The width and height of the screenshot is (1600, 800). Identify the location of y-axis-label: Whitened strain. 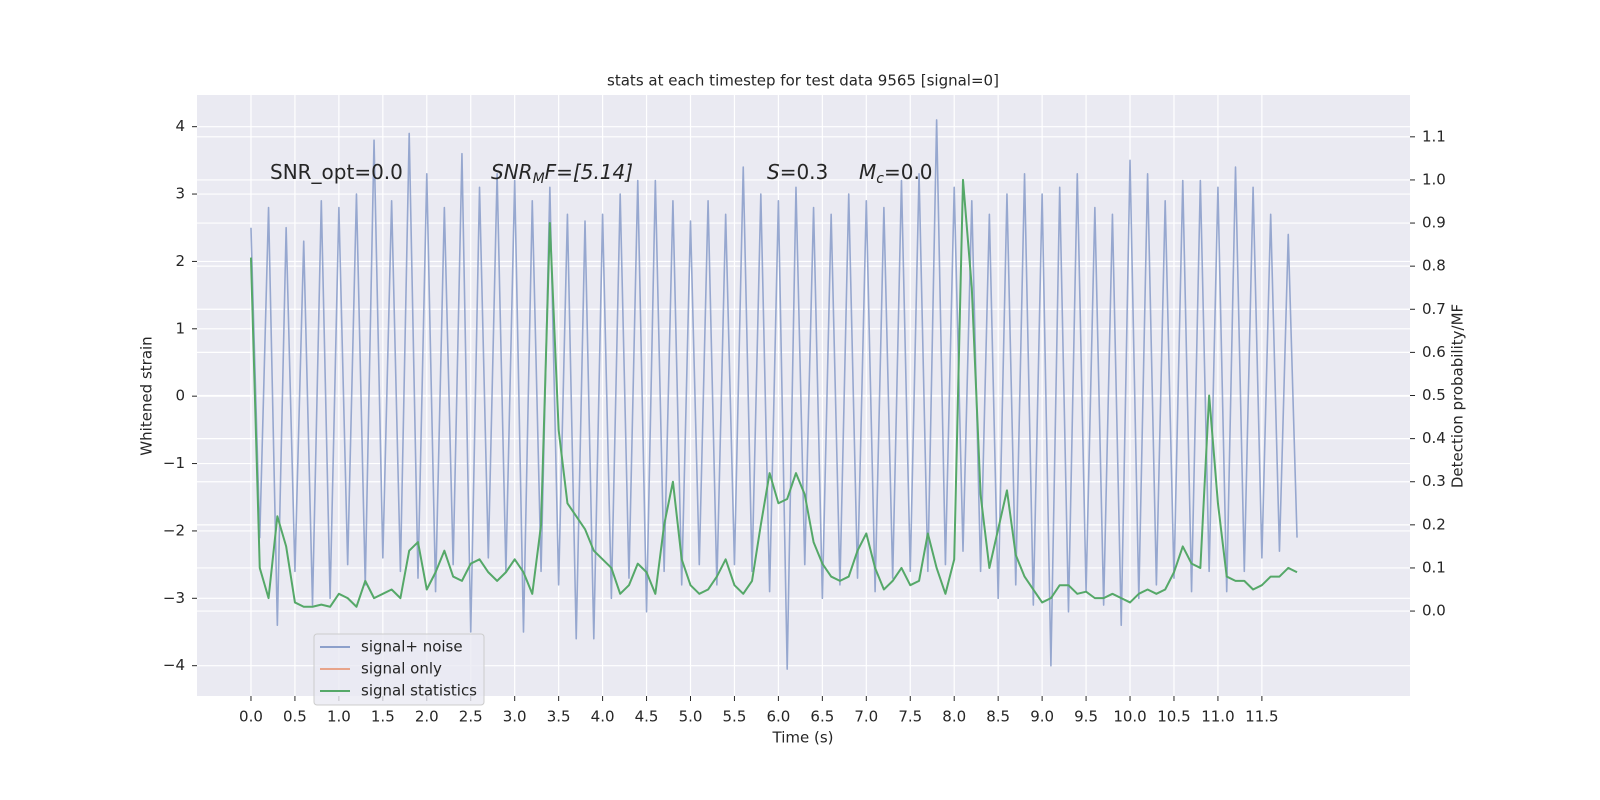
(147, 395).